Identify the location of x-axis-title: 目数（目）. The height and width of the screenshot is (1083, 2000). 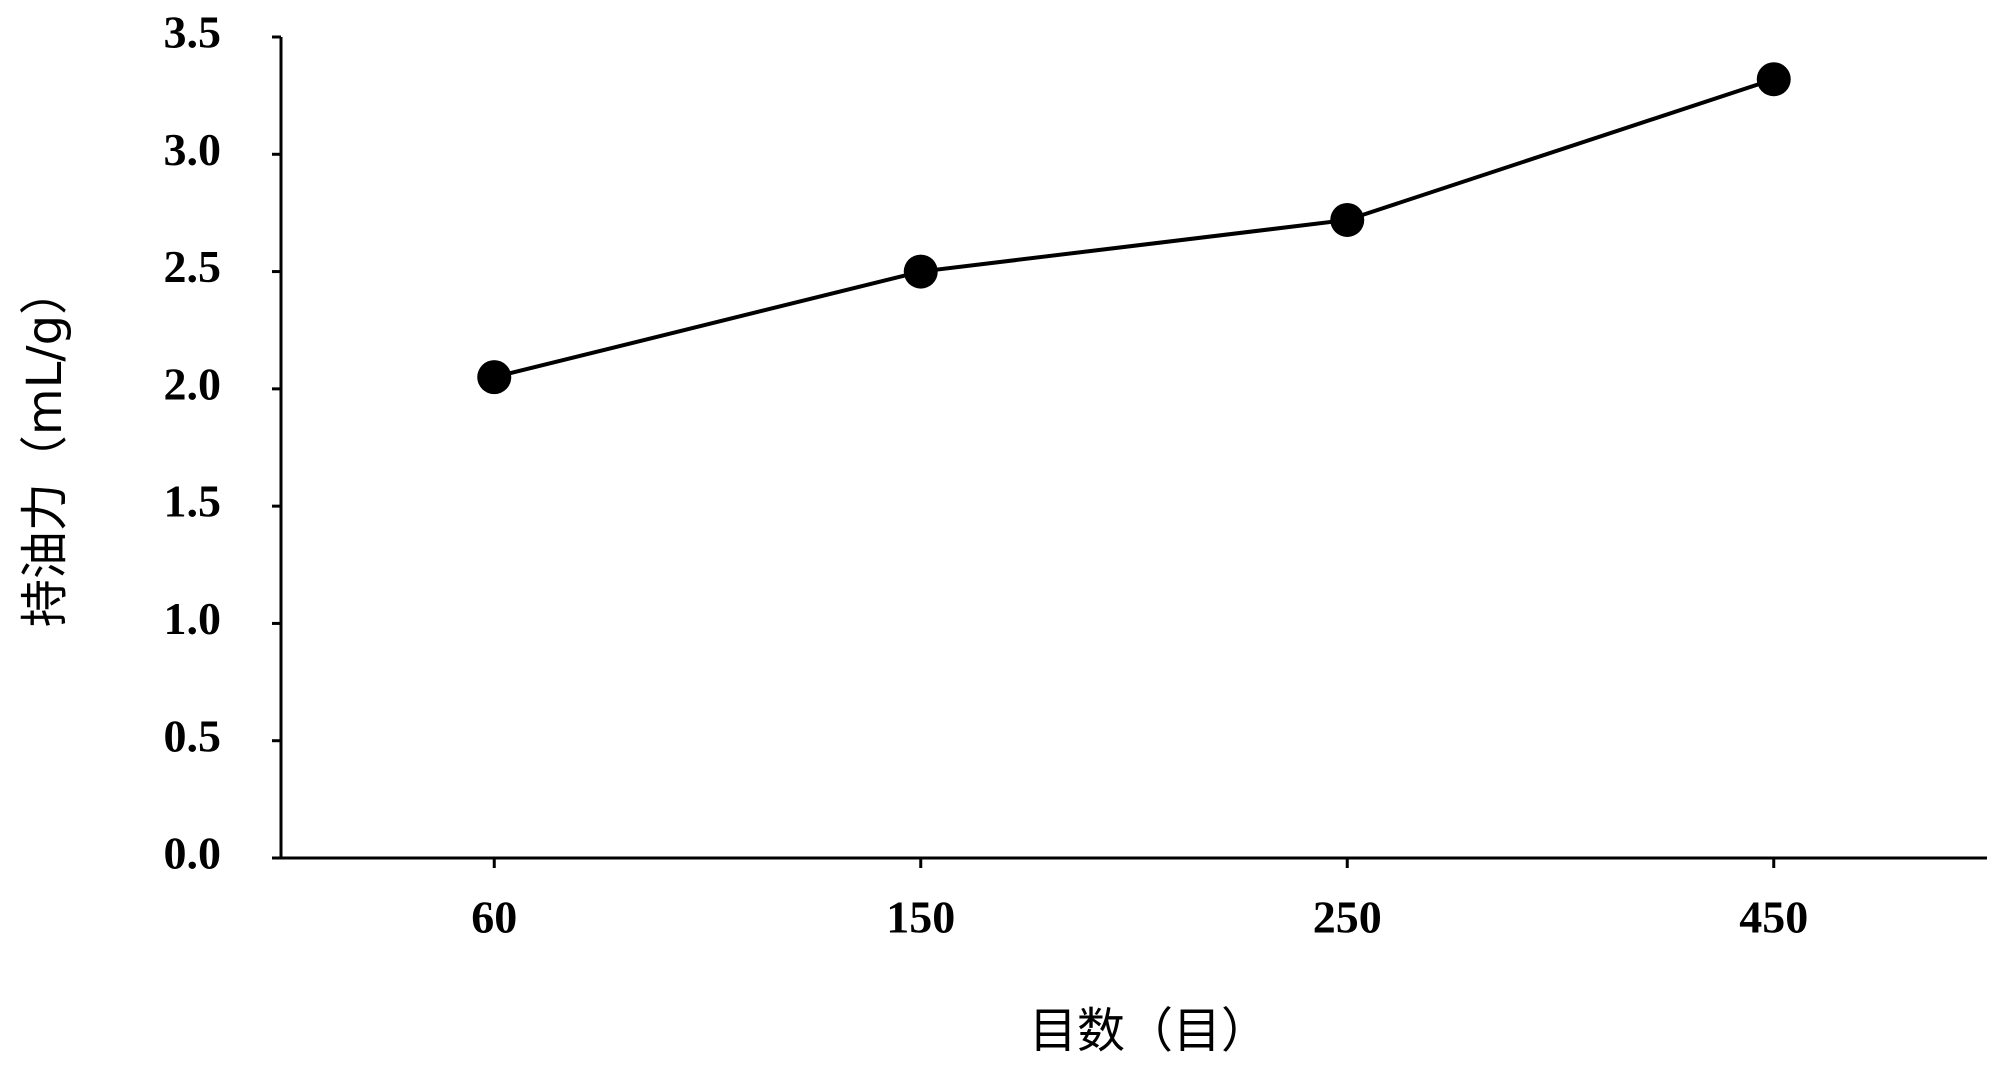
(1149, 1031).